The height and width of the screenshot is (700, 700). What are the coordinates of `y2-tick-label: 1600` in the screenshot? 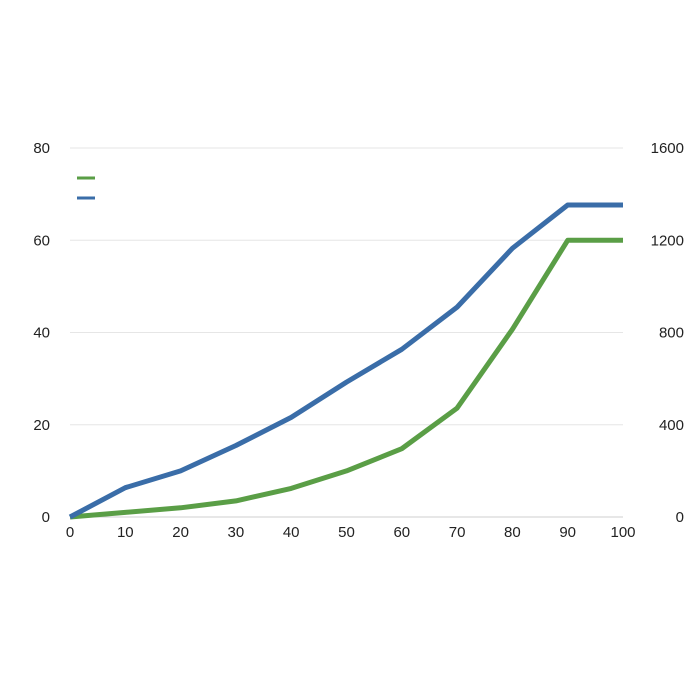 It's located at (667, 148).